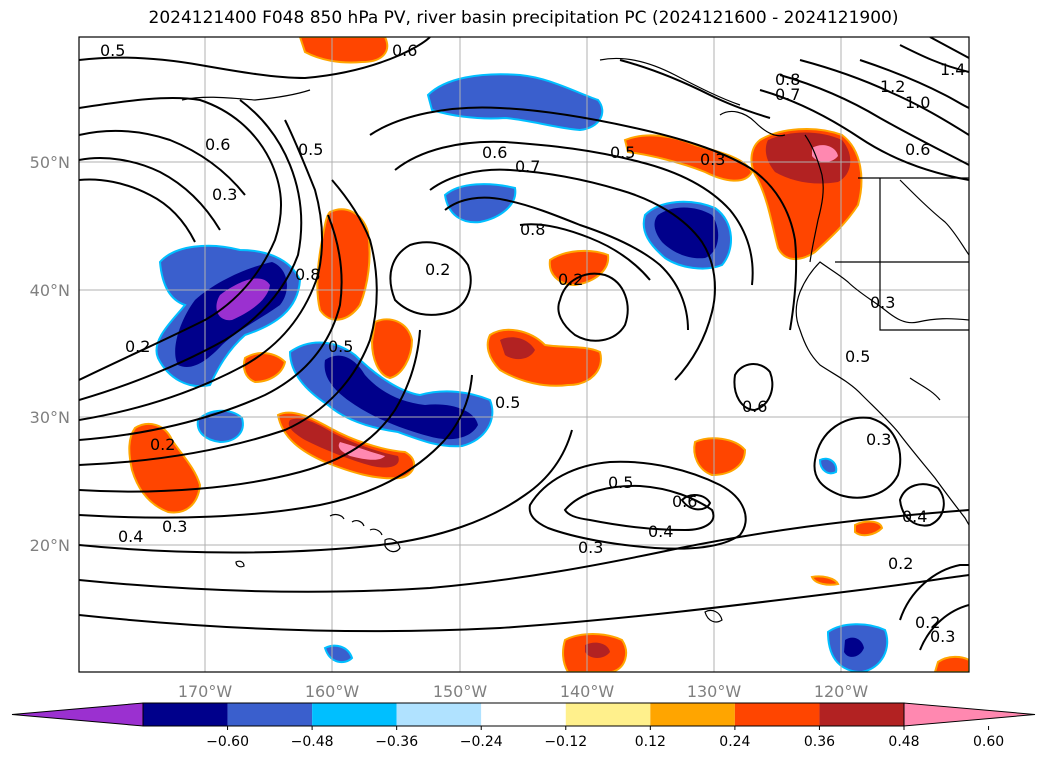  Describe the element at coordinates (481, 742) in the screenshot. I see `colorbar-label: −0.24` at that location.